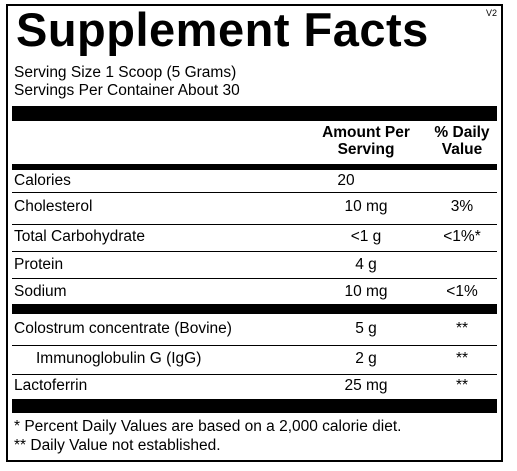  What do you see at coordinates (346, 180) in the screenshot?
I see `nutrient-amount-calories: 20` at bounding box center [346, 180].